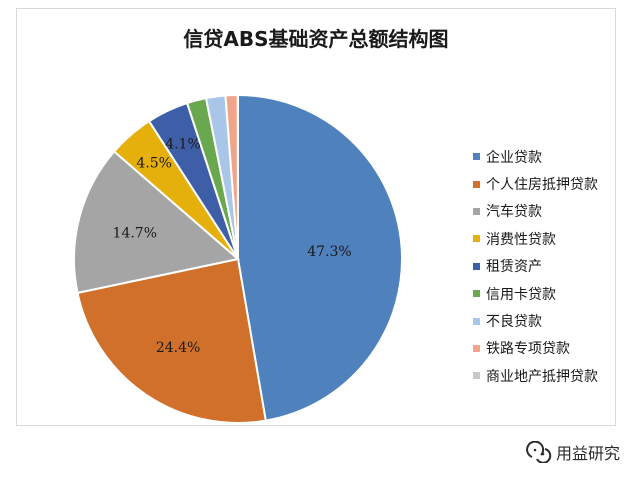  I want to click on legend-label: 租赁资产, so click(514, 267).